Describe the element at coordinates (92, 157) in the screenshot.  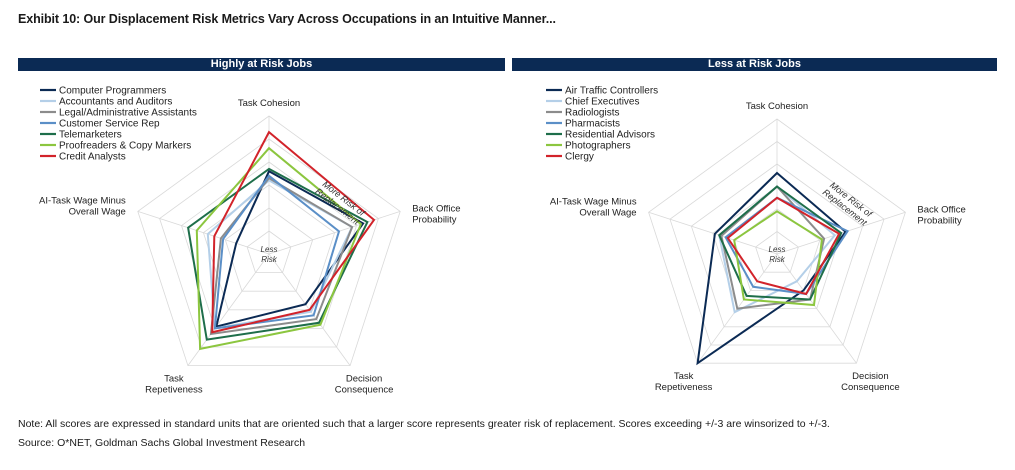
I see `legend-item-credit-analysts: Credit Analysts` at that location.